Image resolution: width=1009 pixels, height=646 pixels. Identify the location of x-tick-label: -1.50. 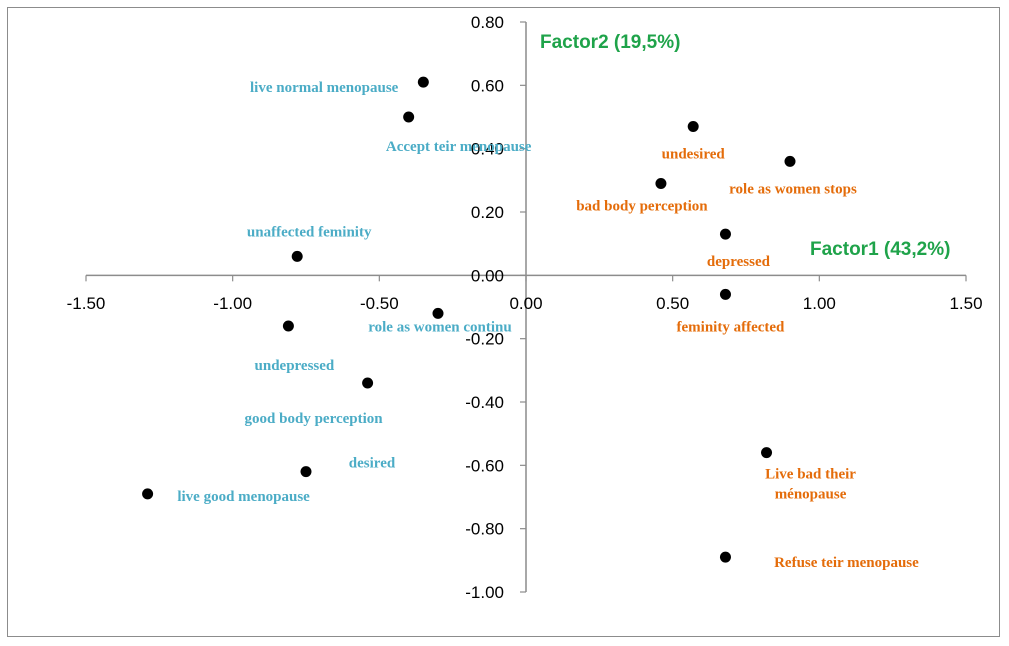
(86, 303).